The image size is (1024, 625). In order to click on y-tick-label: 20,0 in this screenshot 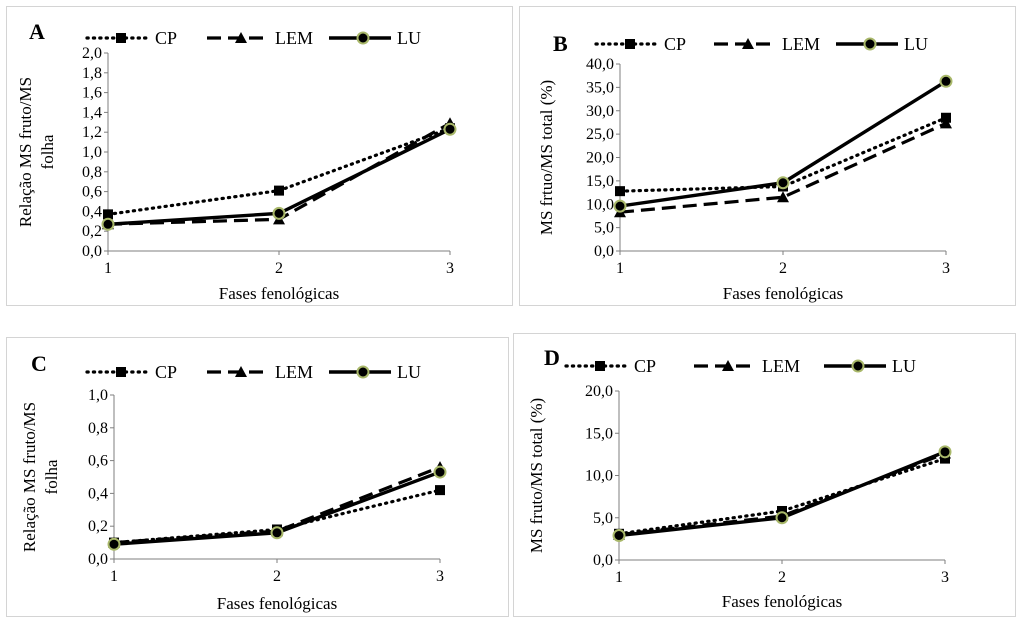, I will do `click(599, 391)`.